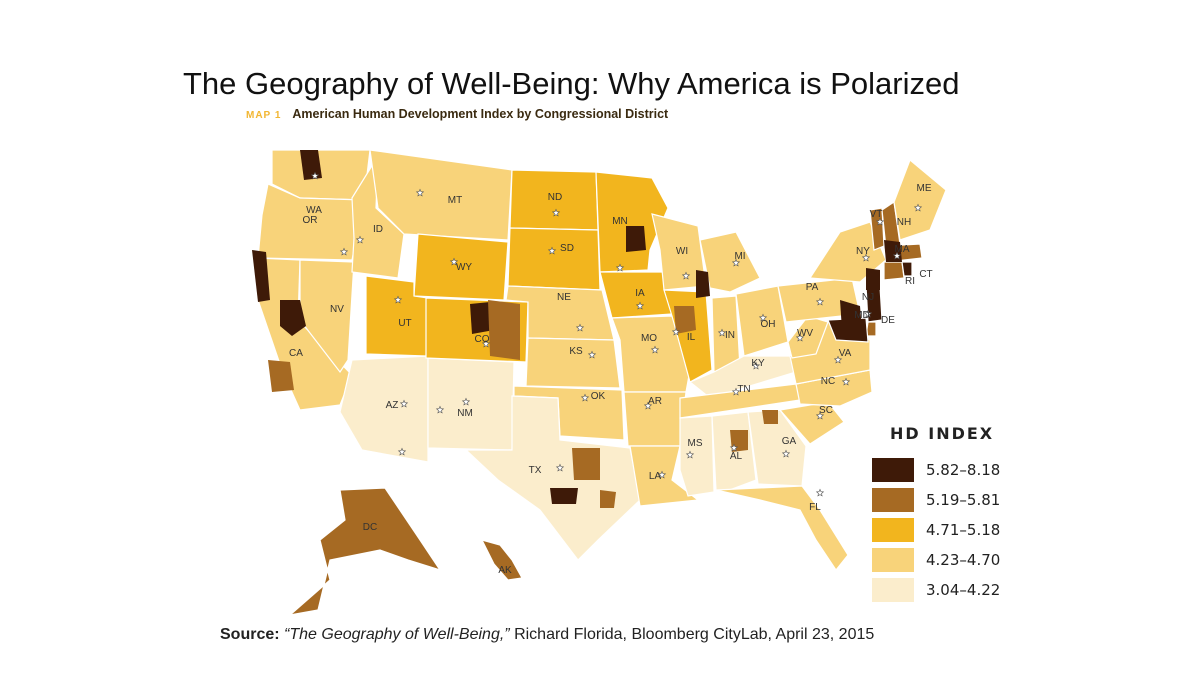  What do you see at coordinates (455, 200) in the screenshot?
I see `state-label-mt: MT` at bounding box center [455, 200].